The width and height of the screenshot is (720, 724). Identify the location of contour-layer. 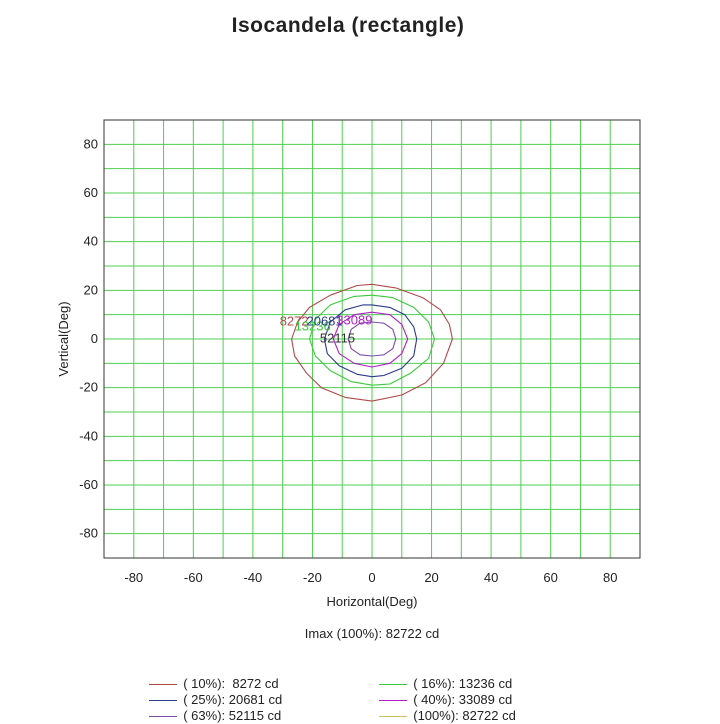
(372, 342).